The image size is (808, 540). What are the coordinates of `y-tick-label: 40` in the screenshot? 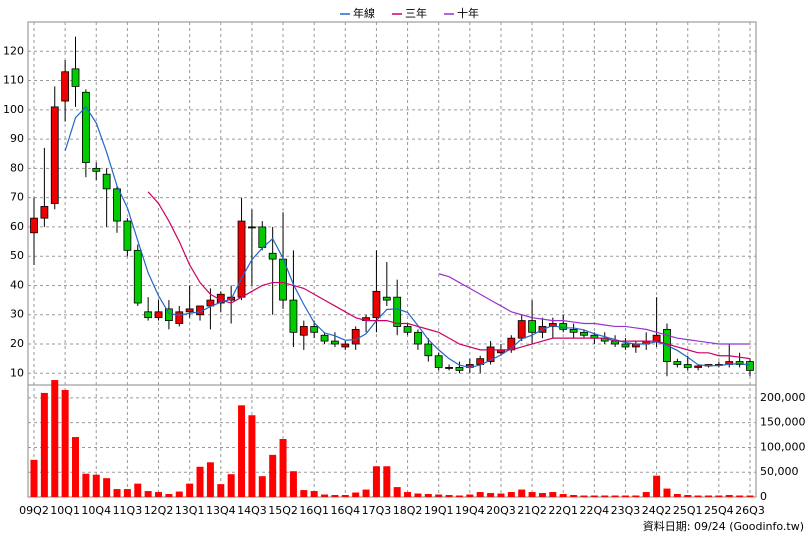 It's located at (17, 284).